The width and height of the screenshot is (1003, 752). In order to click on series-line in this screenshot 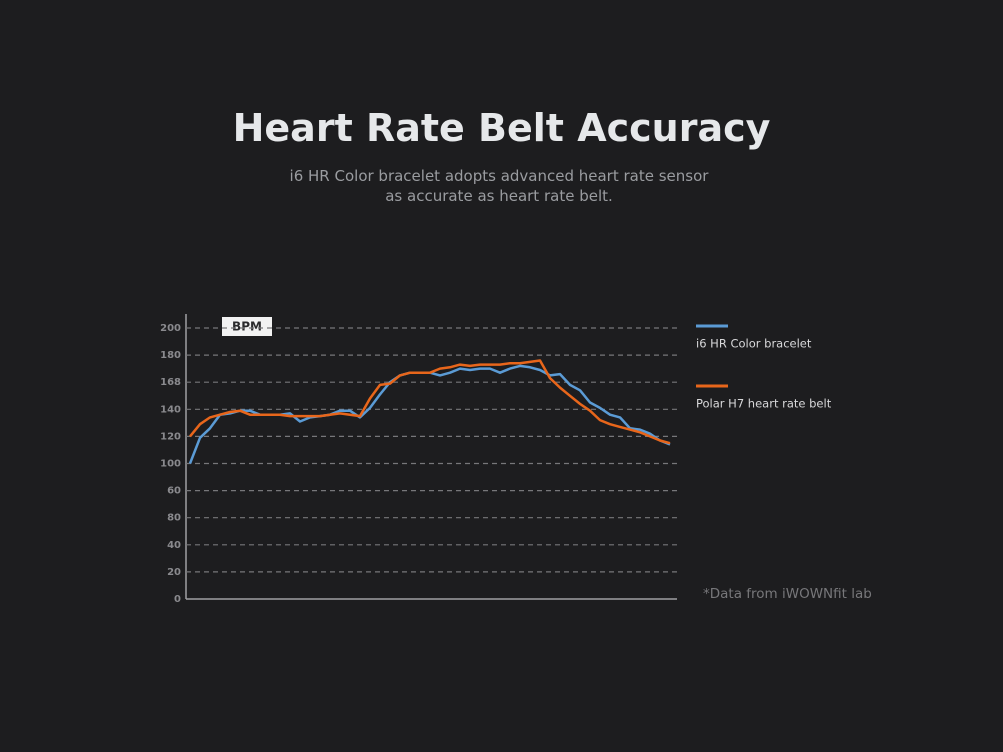, I will do `click(430, 402)`.